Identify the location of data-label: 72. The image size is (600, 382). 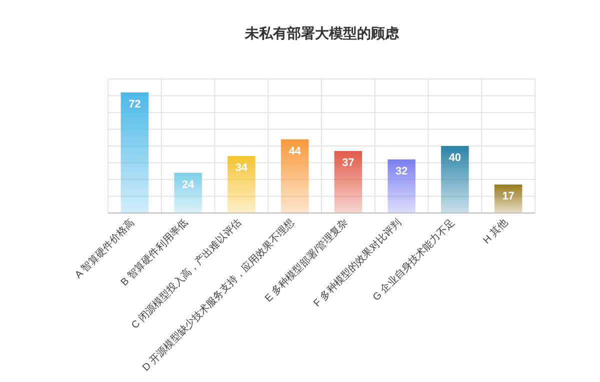
(134, 104).